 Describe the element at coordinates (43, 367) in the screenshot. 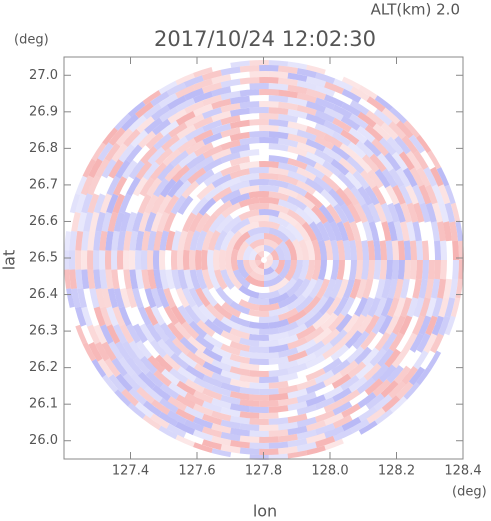

I see `y-tick-label: 26.2` at that location.